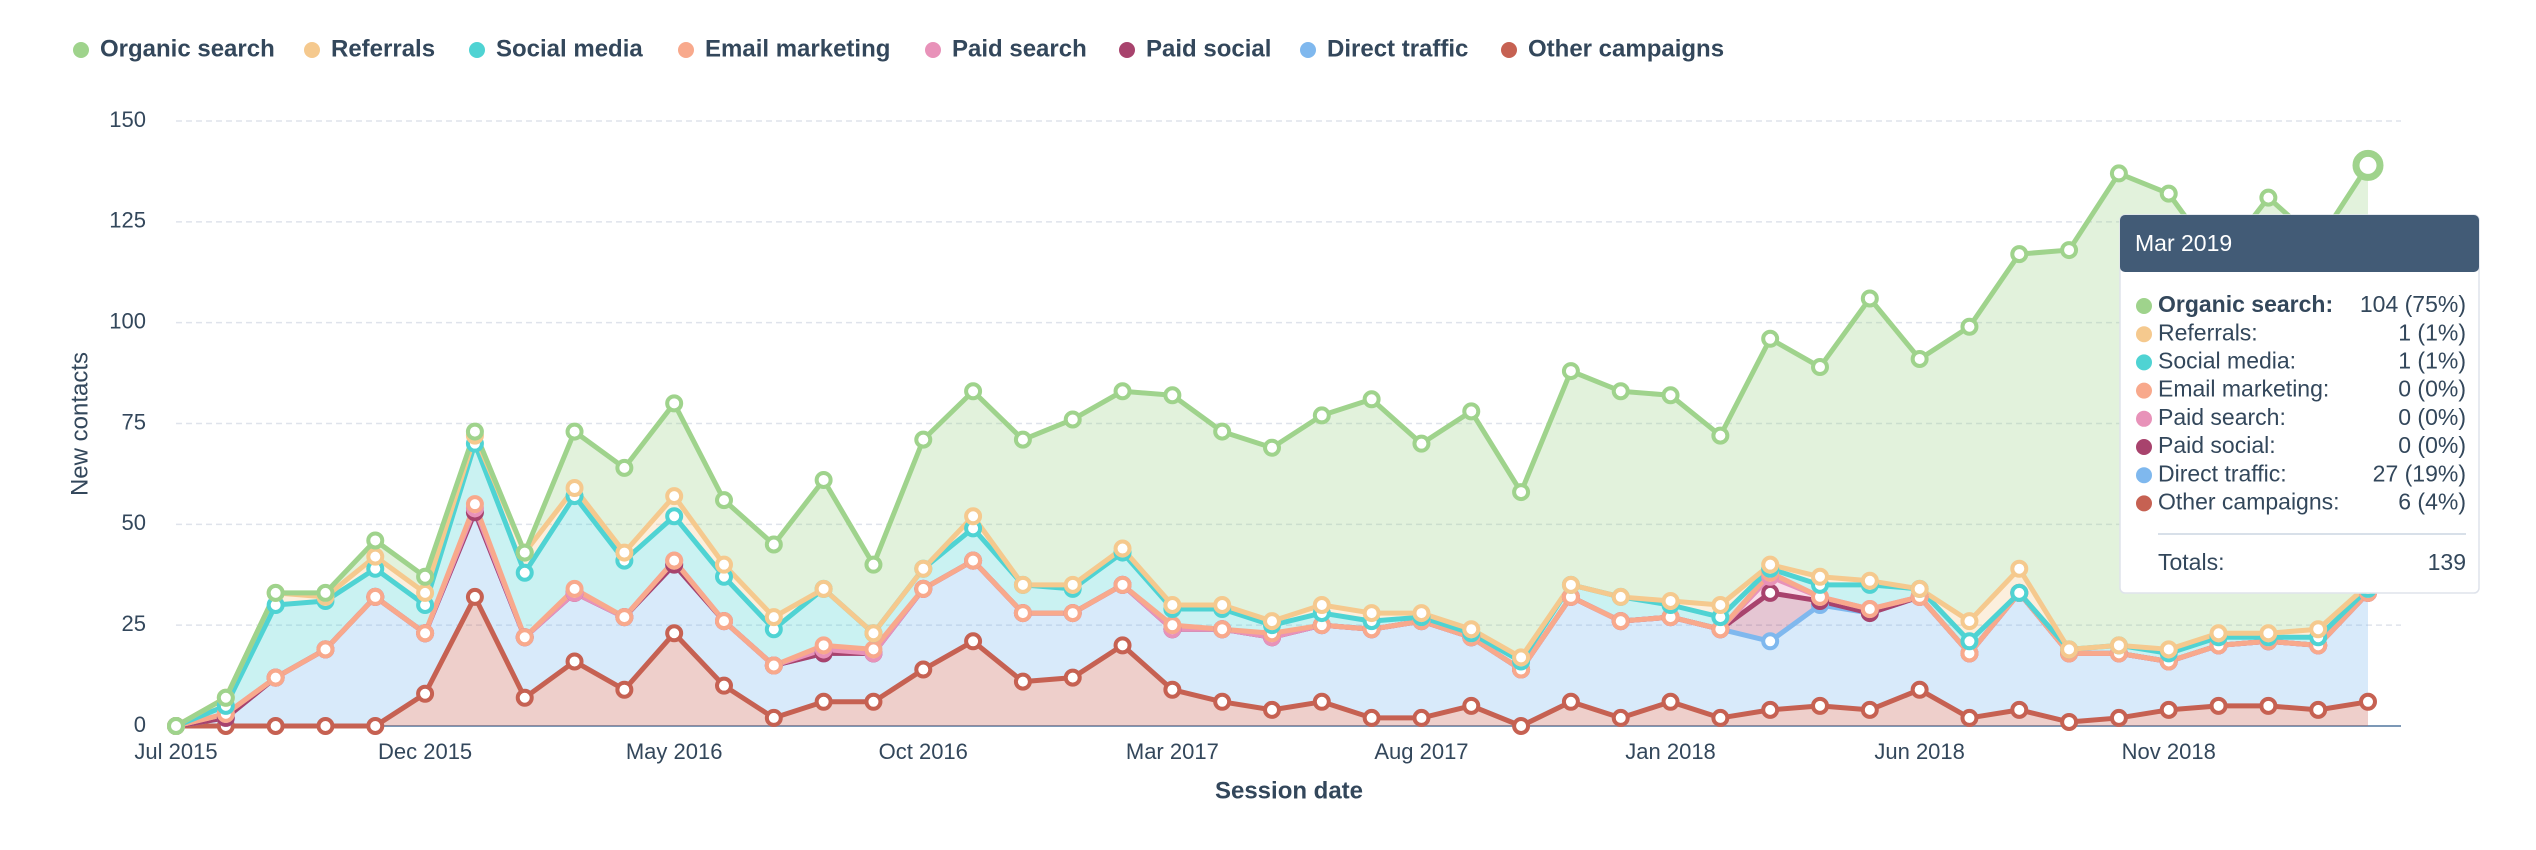  I want to click on legend-label: Paid social, so click(1208, 48).